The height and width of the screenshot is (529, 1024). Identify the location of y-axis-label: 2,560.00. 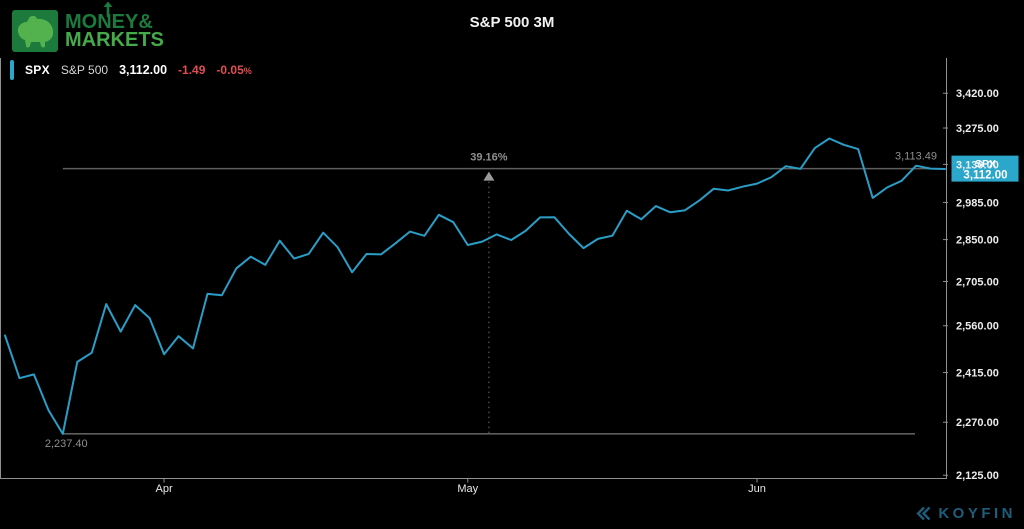
(977, 327).